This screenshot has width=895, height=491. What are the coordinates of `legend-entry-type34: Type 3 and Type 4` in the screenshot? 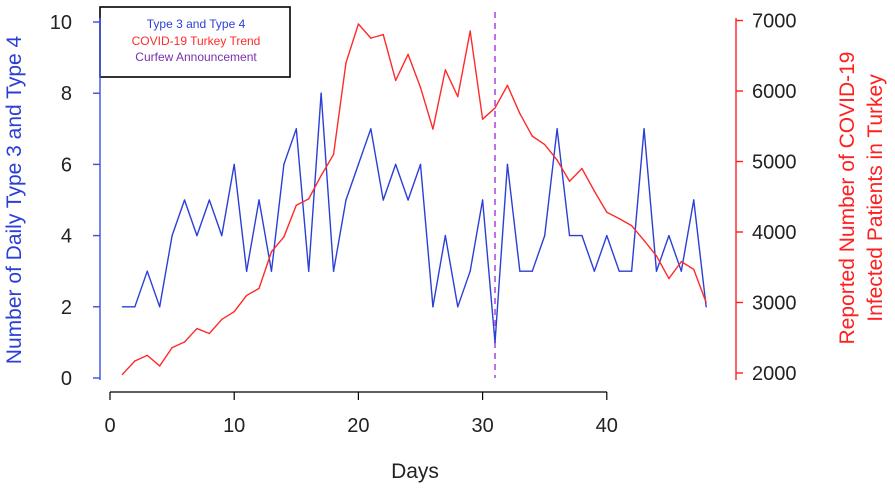 It's located at (196, 24).